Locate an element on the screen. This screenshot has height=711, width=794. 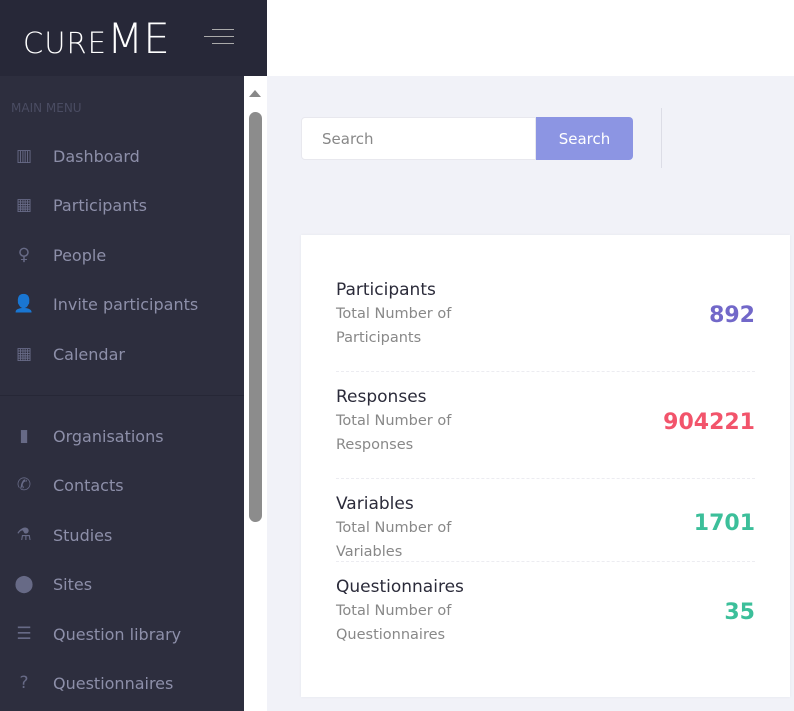
stat-value: 892 is located at coordinates (732, 315).